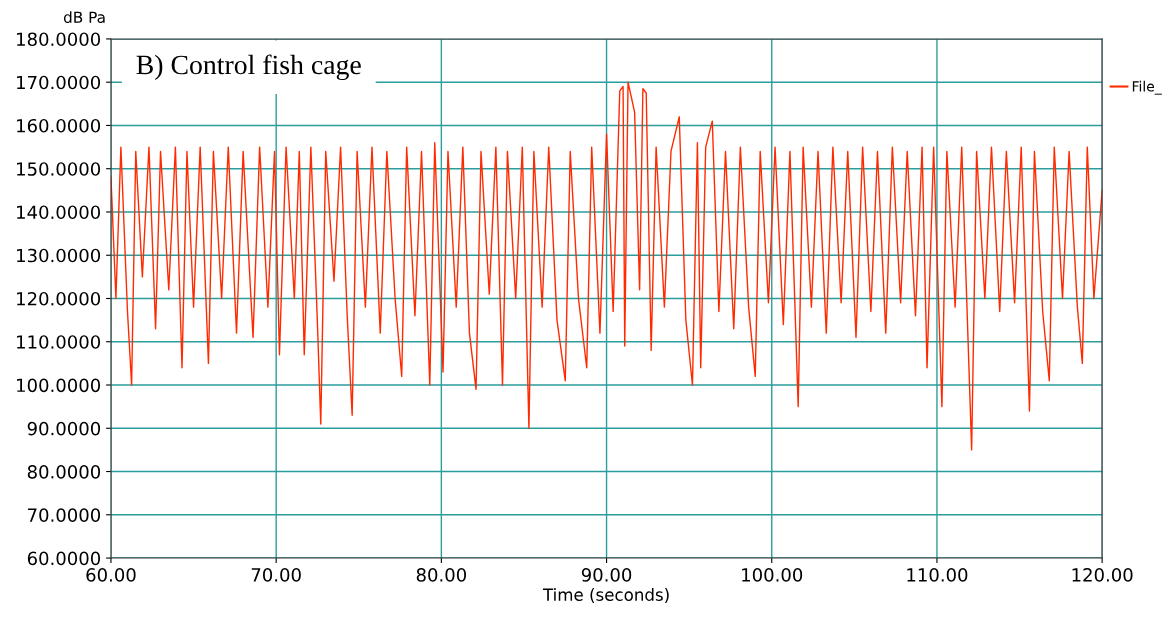 The image size is (1173, 618). I want to click on y-tick-label: 130.0000, so click(59, 255).